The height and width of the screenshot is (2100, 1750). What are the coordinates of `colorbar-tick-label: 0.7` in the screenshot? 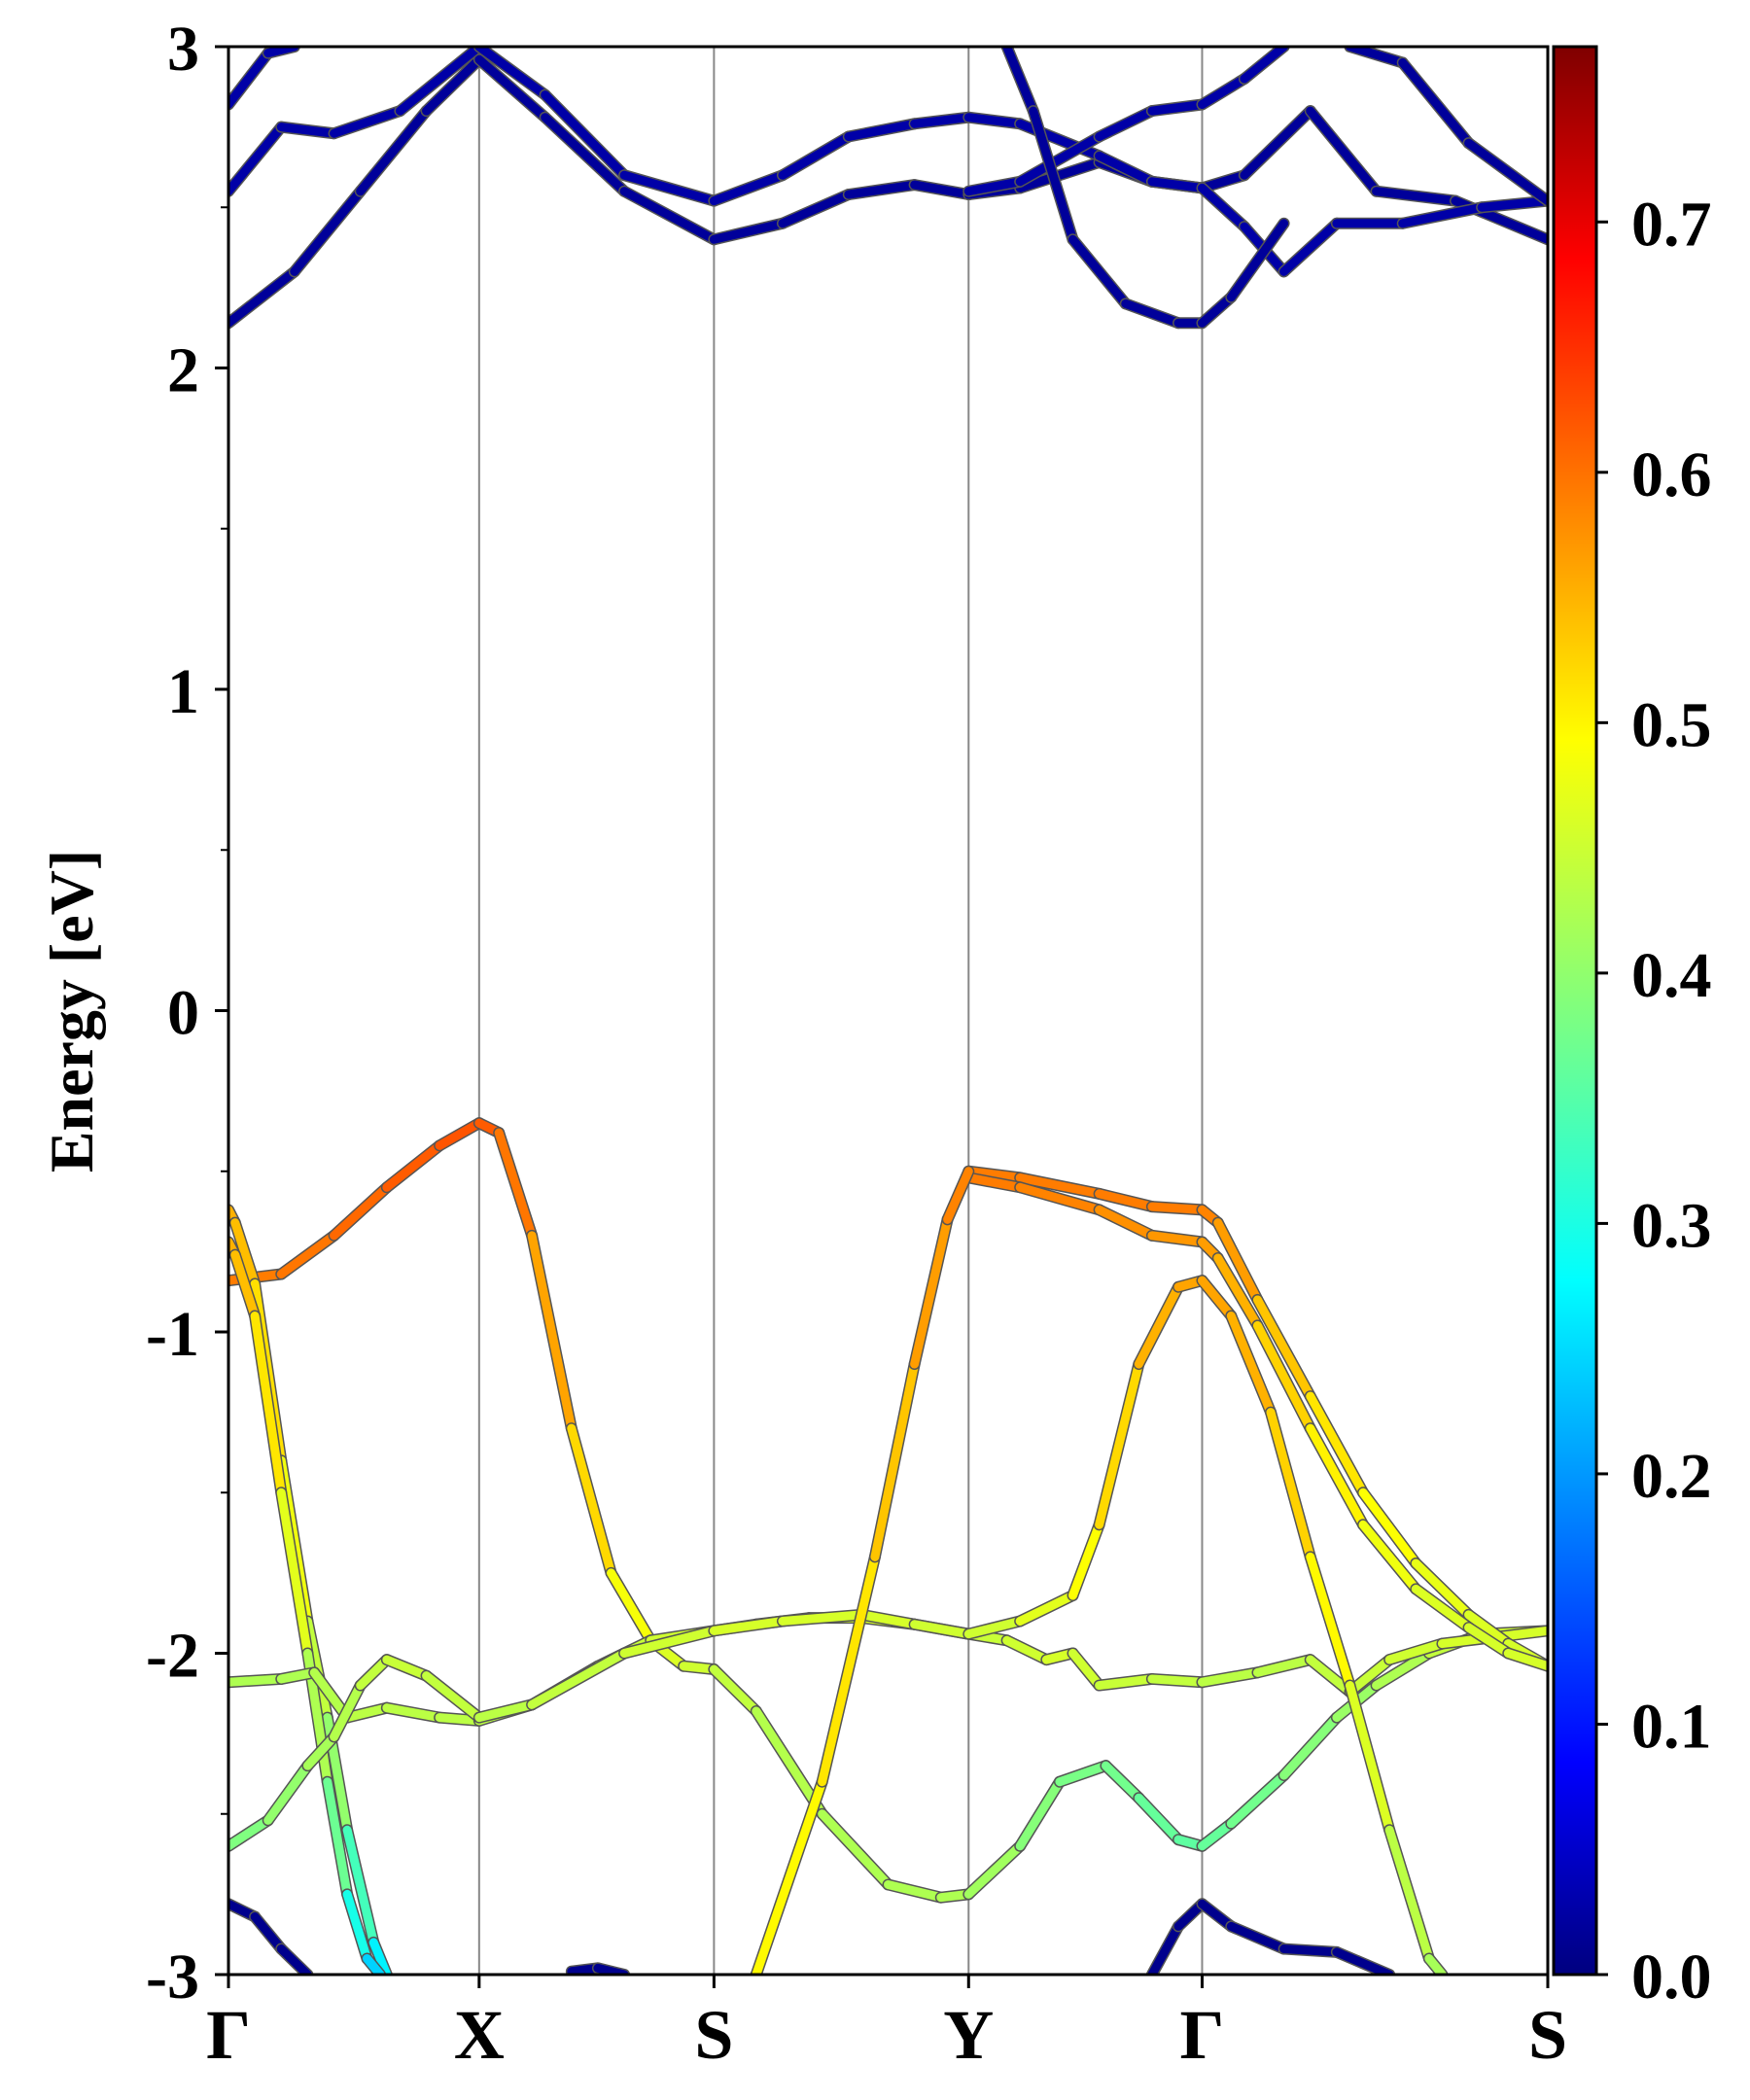 It's located at (1671, 224).